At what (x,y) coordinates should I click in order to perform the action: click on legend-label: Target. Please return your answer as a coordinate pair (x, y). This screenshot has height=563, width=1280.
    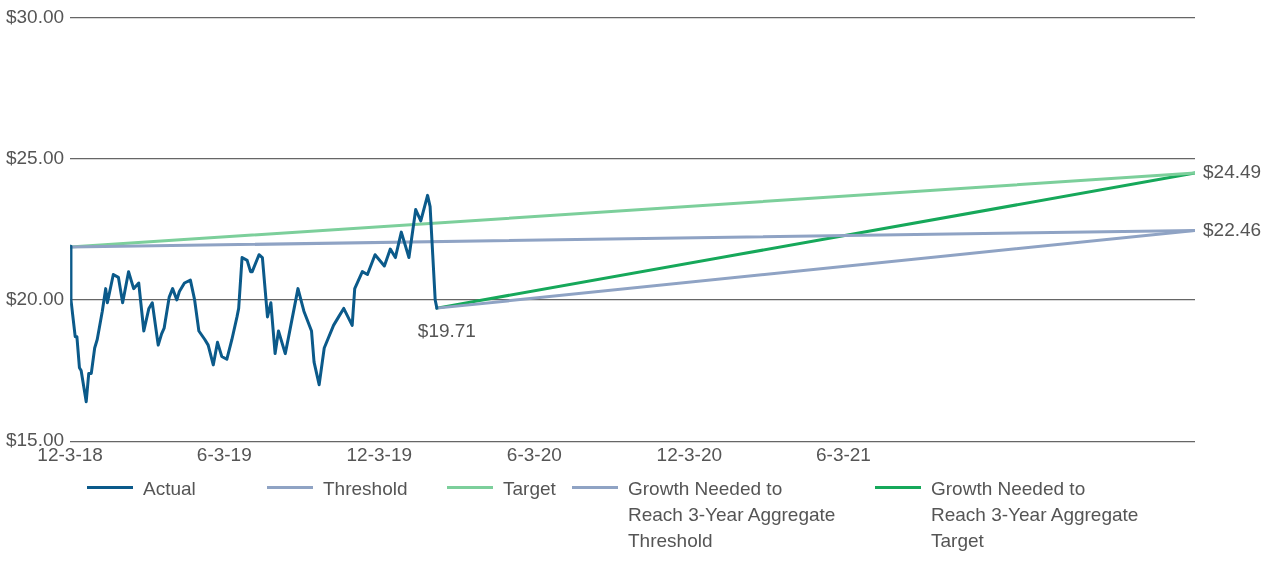
    Looking at the image, I should click on (529, 489).